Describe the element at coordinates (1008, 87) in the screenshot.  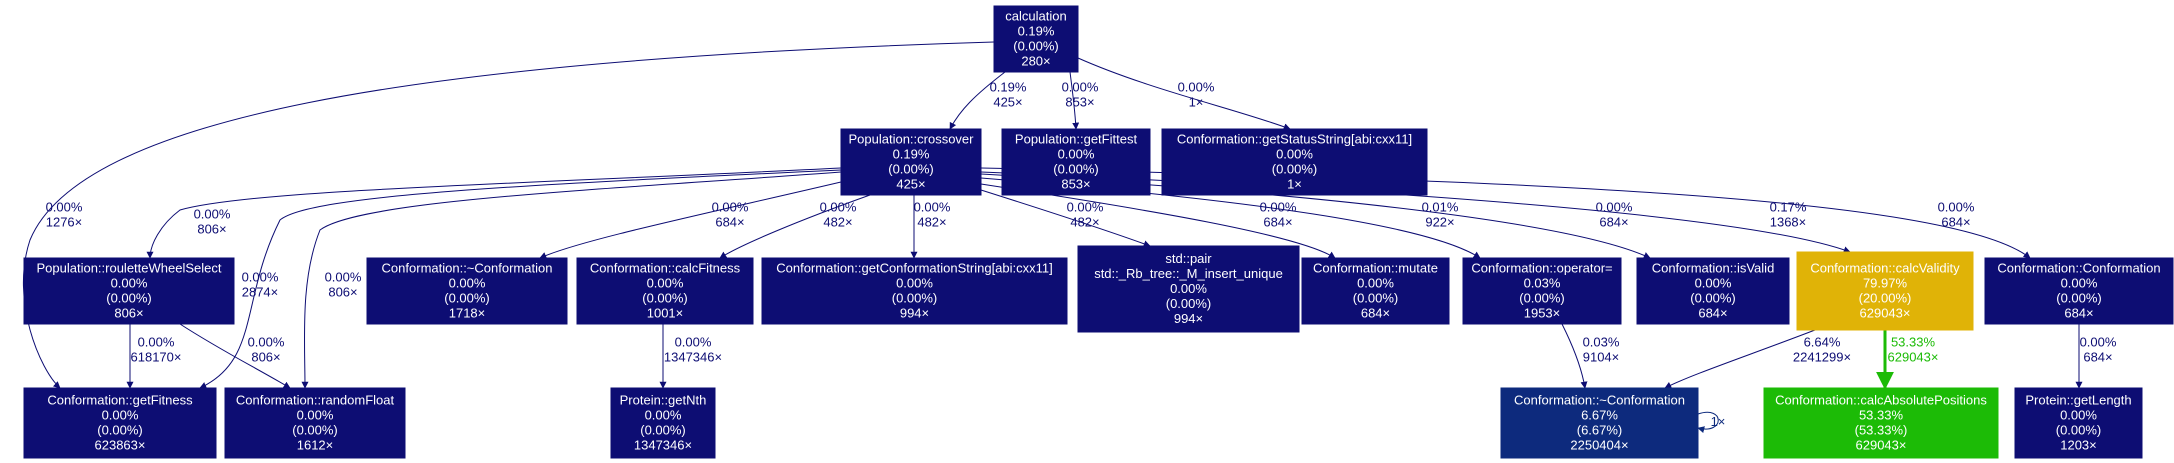
I see `edge-label: 0.19%` at that location.